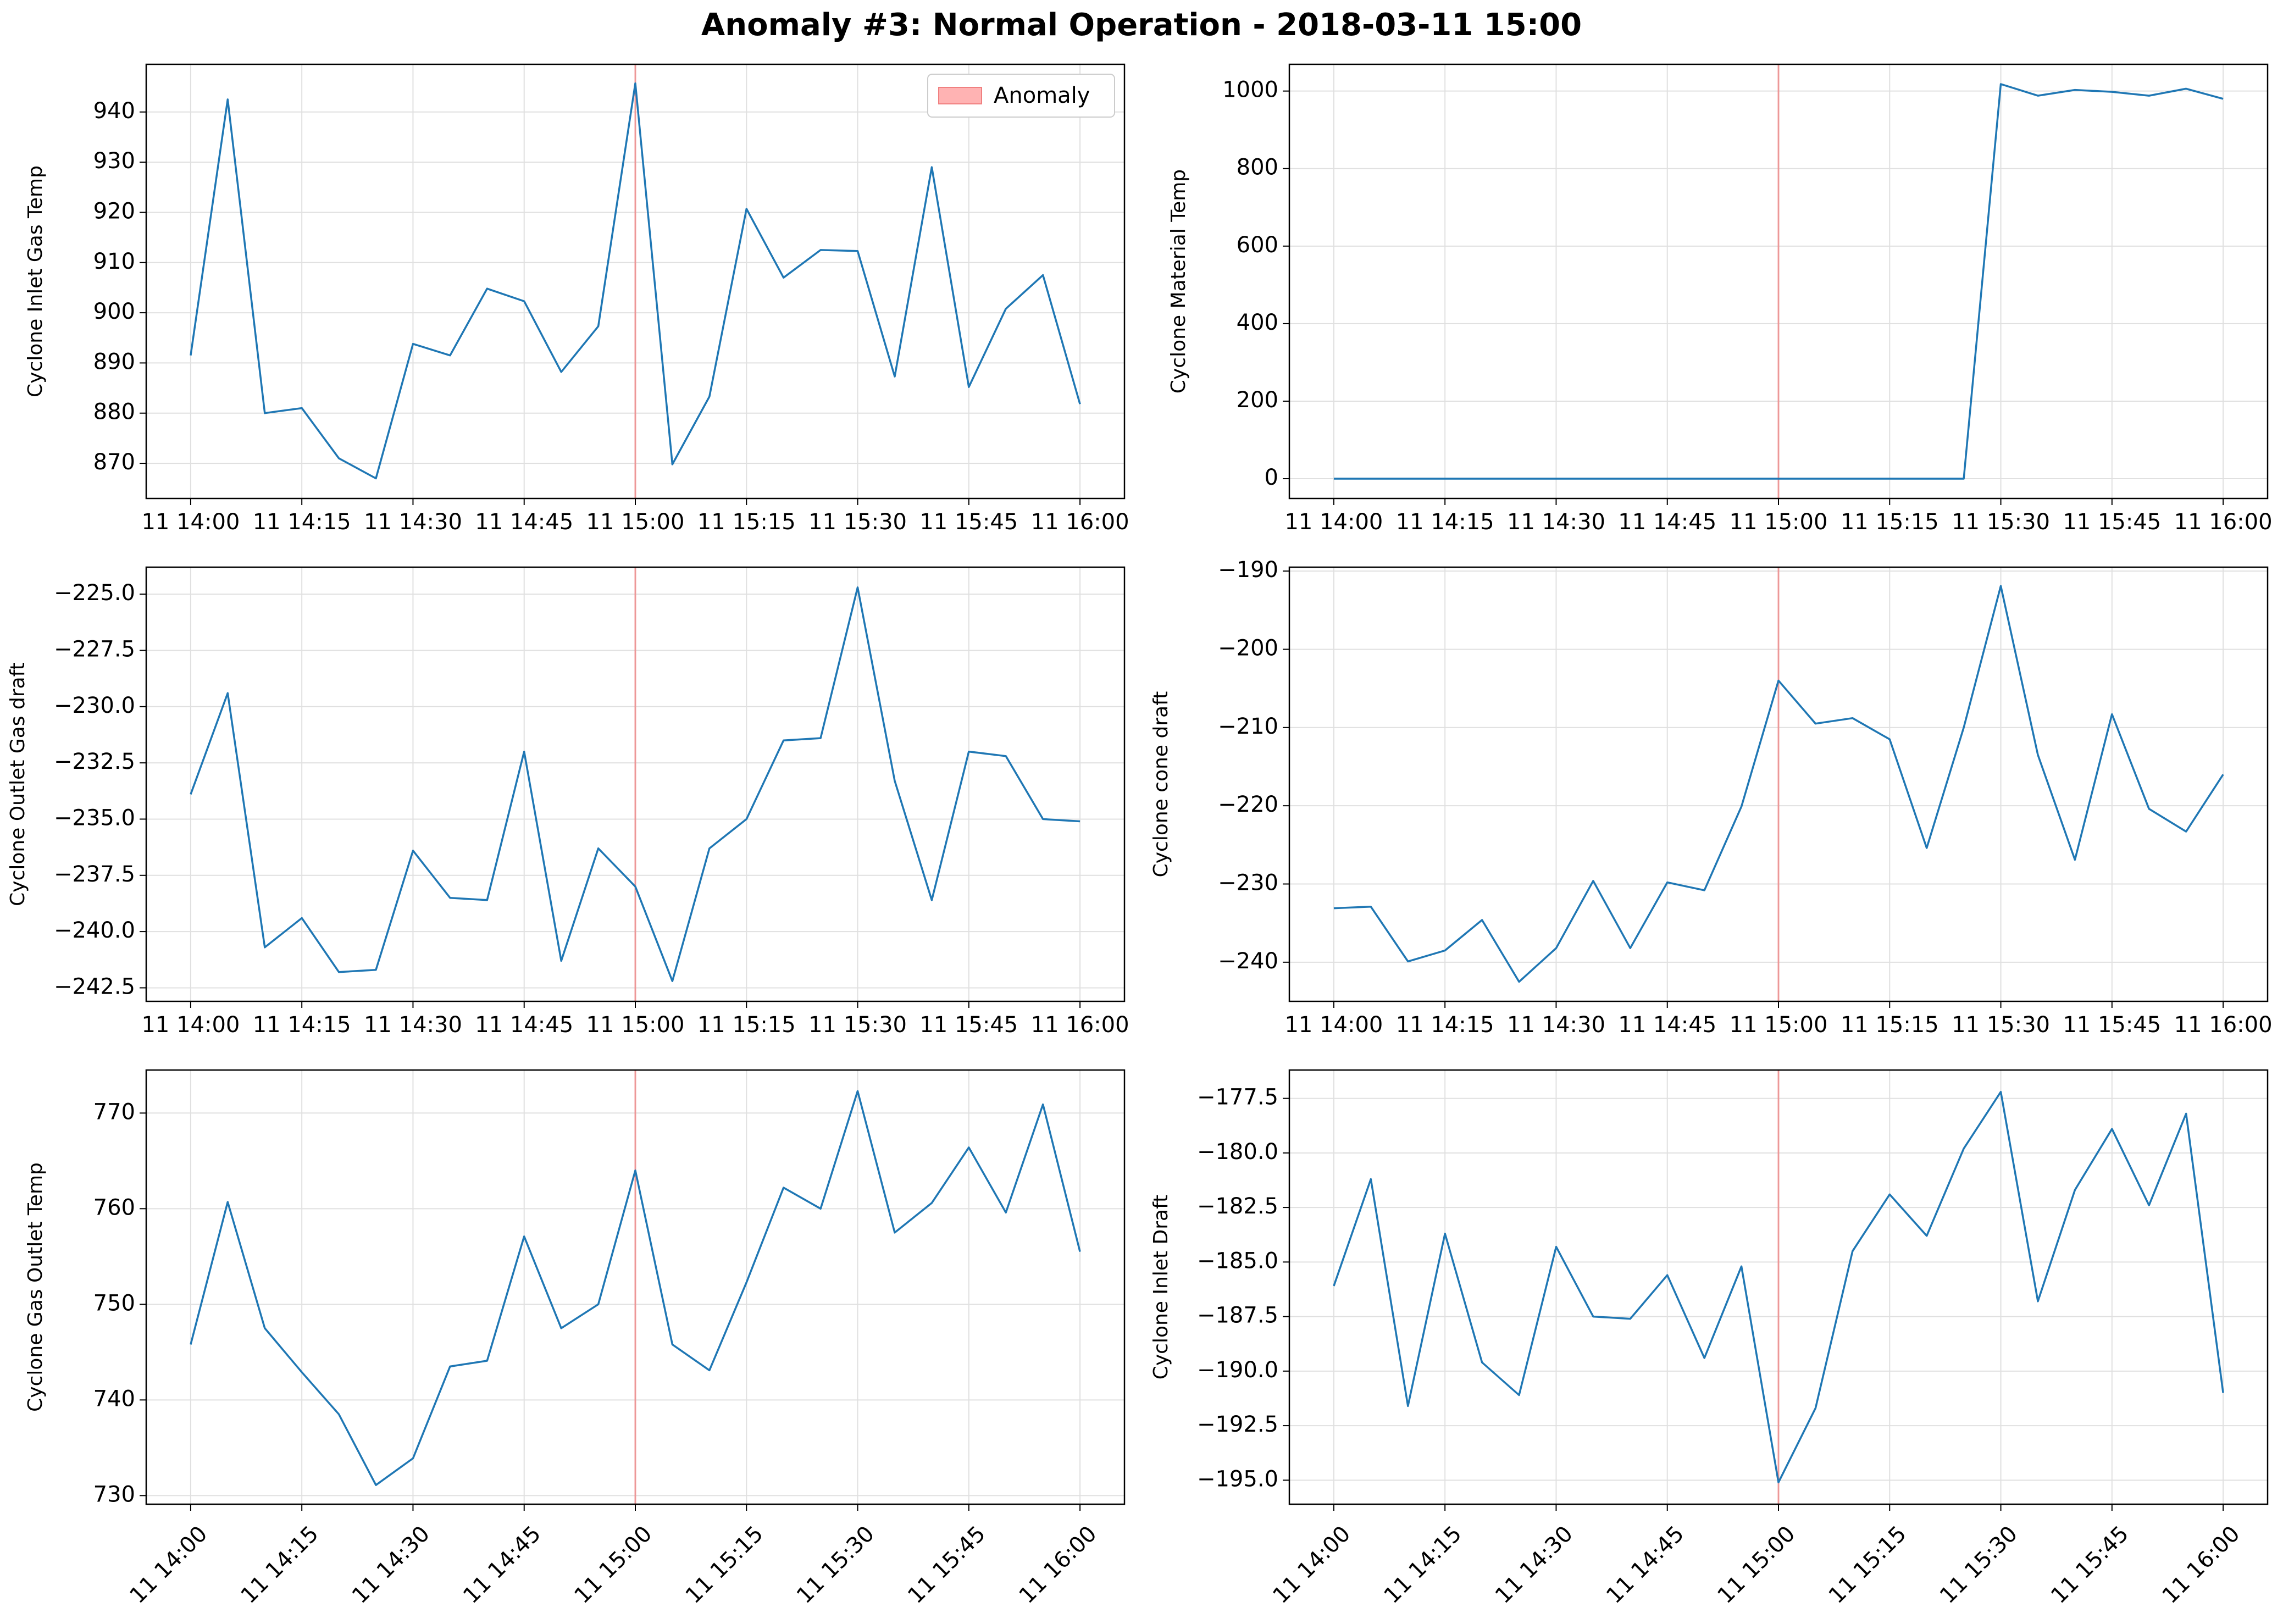 Image resolution: width=2283 pixels, height=1624 pixels. What do you see at coordinates (35, 281) in the screenshot?
I see `y-axis-label: Cyclone Inlet Gas Temp` at bounding box center [35, 281].